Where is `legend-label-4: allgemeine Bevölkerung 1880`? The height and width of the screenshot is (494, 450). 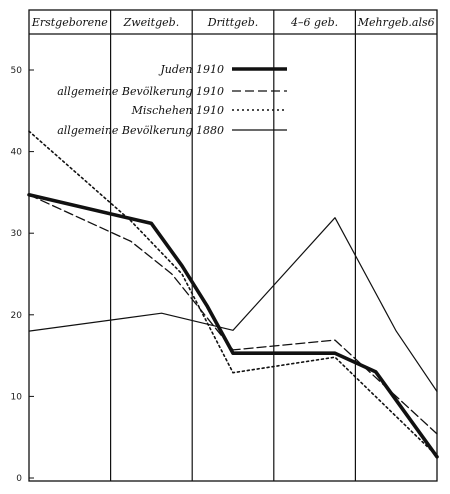
legend-label-4: allgemeine Bevölkerung 1880 is located at coordinates (140, 130).